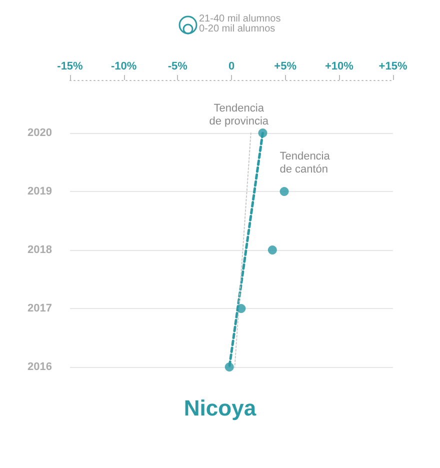 The height and width of the screenshot is (468, 440). I want to click on x-tick-label: +15%, so click(393, 66).